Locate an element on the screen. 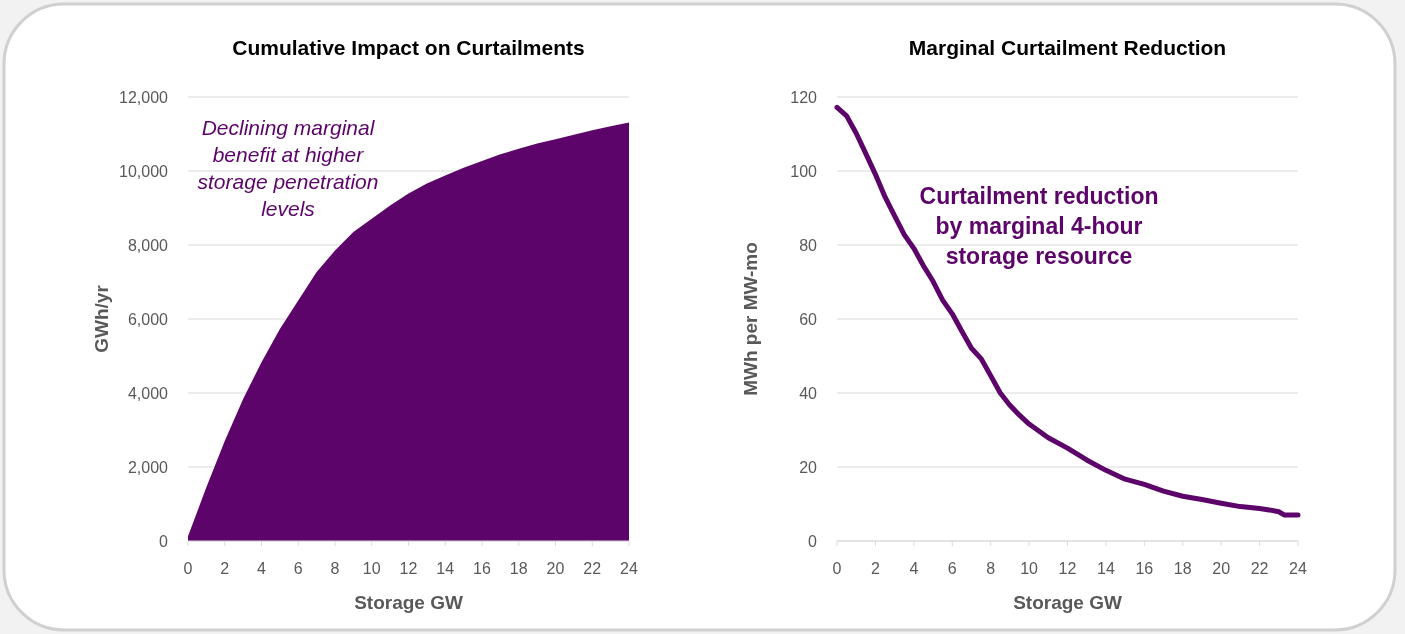  y-axis-title: GWh/yr is located at coordinates (101, 318).